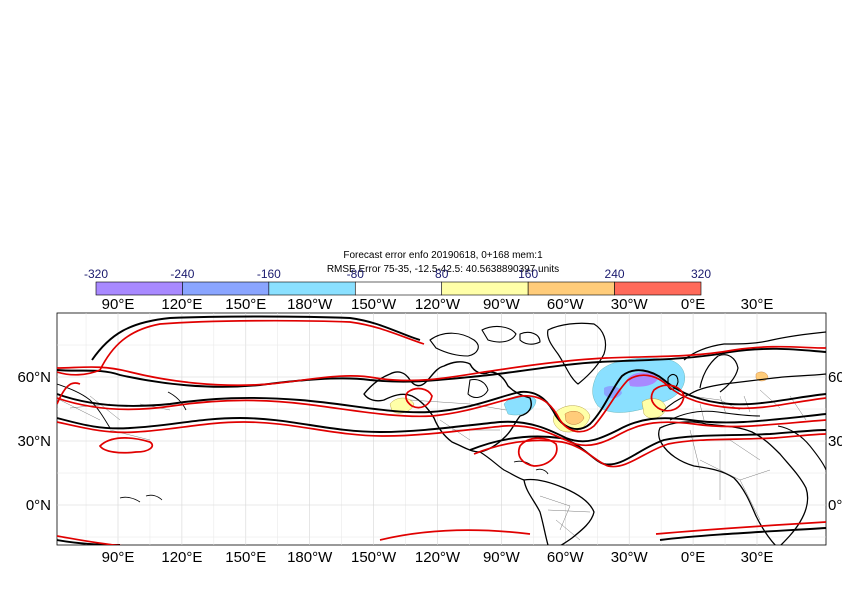 Image resolution: width=842 pixels, height=596 pixels. What do you see at coordinates (356, 274) in the screenshot?
I see `colorbar-tick-label: -80` at bounding box center [356, 274].